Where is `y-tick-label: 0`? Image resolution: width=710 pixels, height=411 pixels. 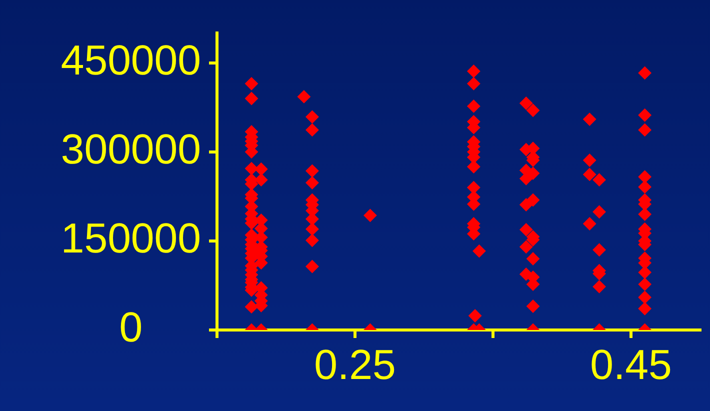 y-tick-label: 0 is located at coordinates (131, 327).